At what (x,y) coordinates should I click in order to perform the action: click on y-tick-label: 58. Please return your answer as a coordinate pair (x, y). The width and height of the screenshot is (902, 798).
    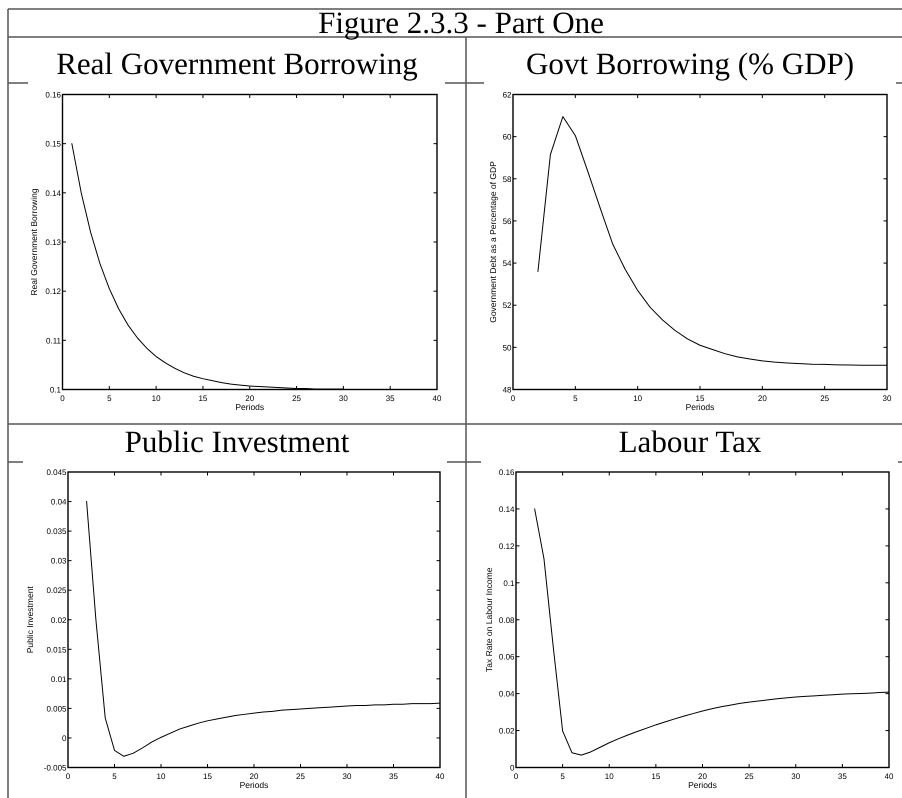
    Looking at the image, I should click on (507, 179).